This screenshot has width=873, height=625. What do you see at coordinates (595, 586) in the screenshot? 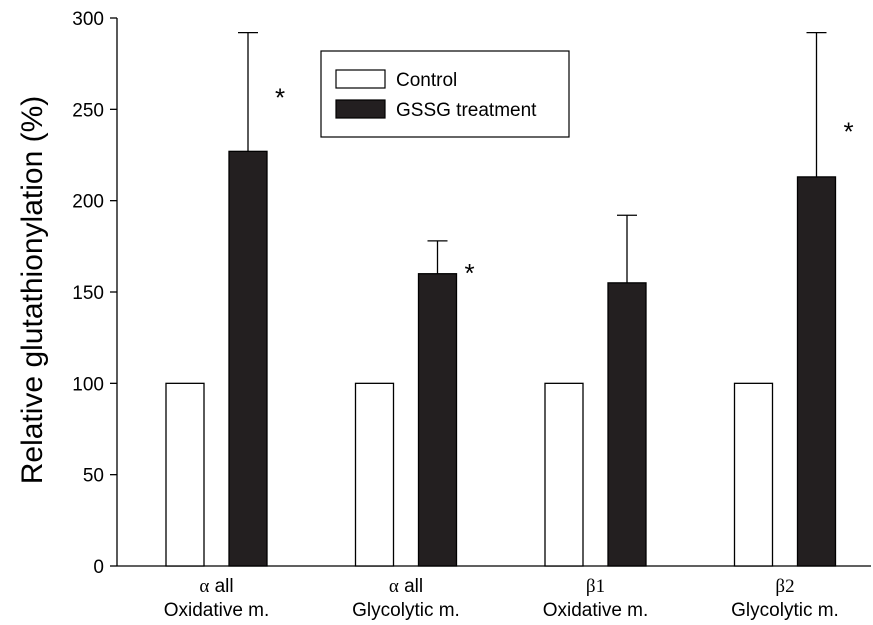
I see `x-tick-label-line1: β1` at bounding box center [595, 586].